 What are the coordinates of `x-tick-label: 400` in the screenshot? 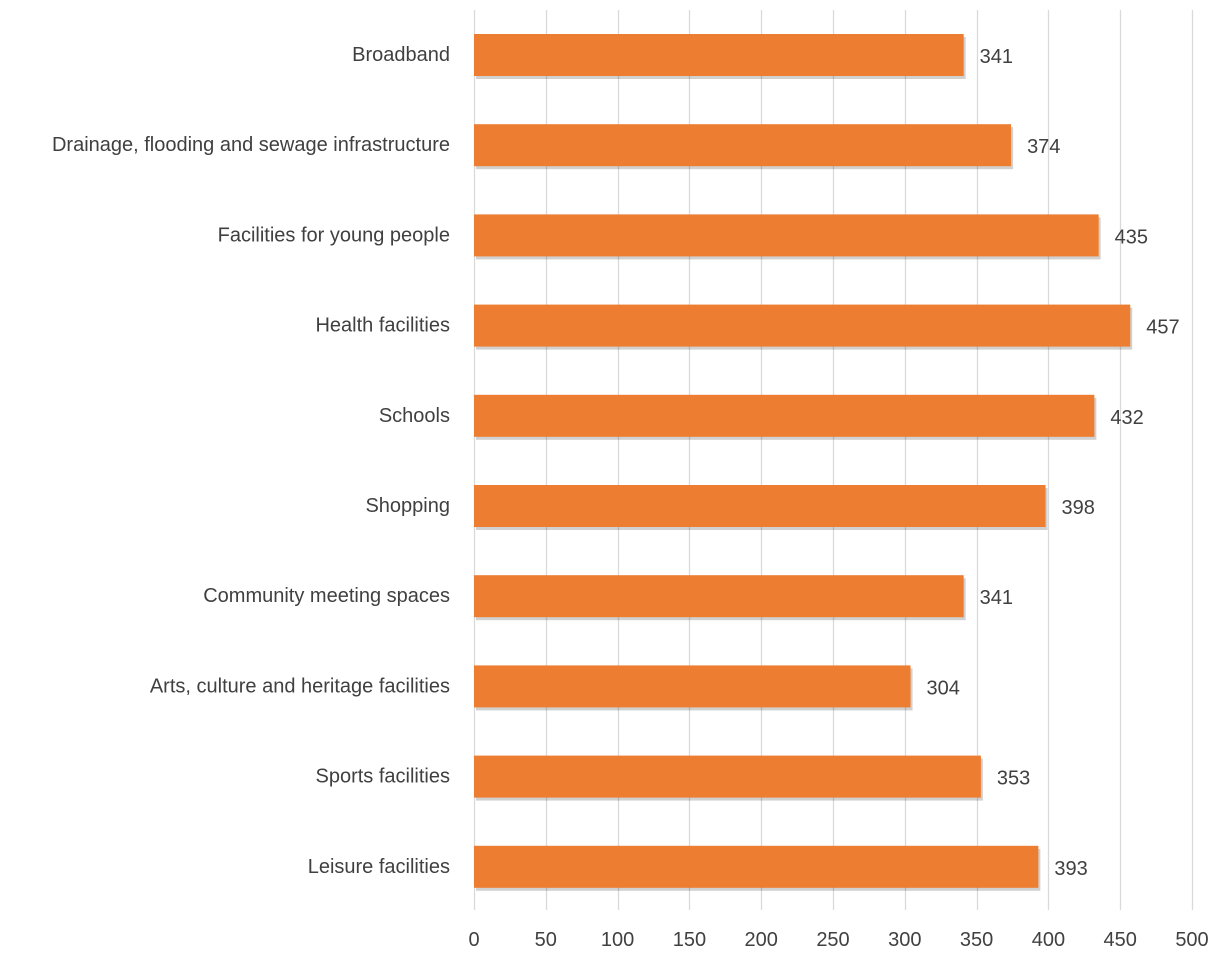 It's located at (1048, 940).